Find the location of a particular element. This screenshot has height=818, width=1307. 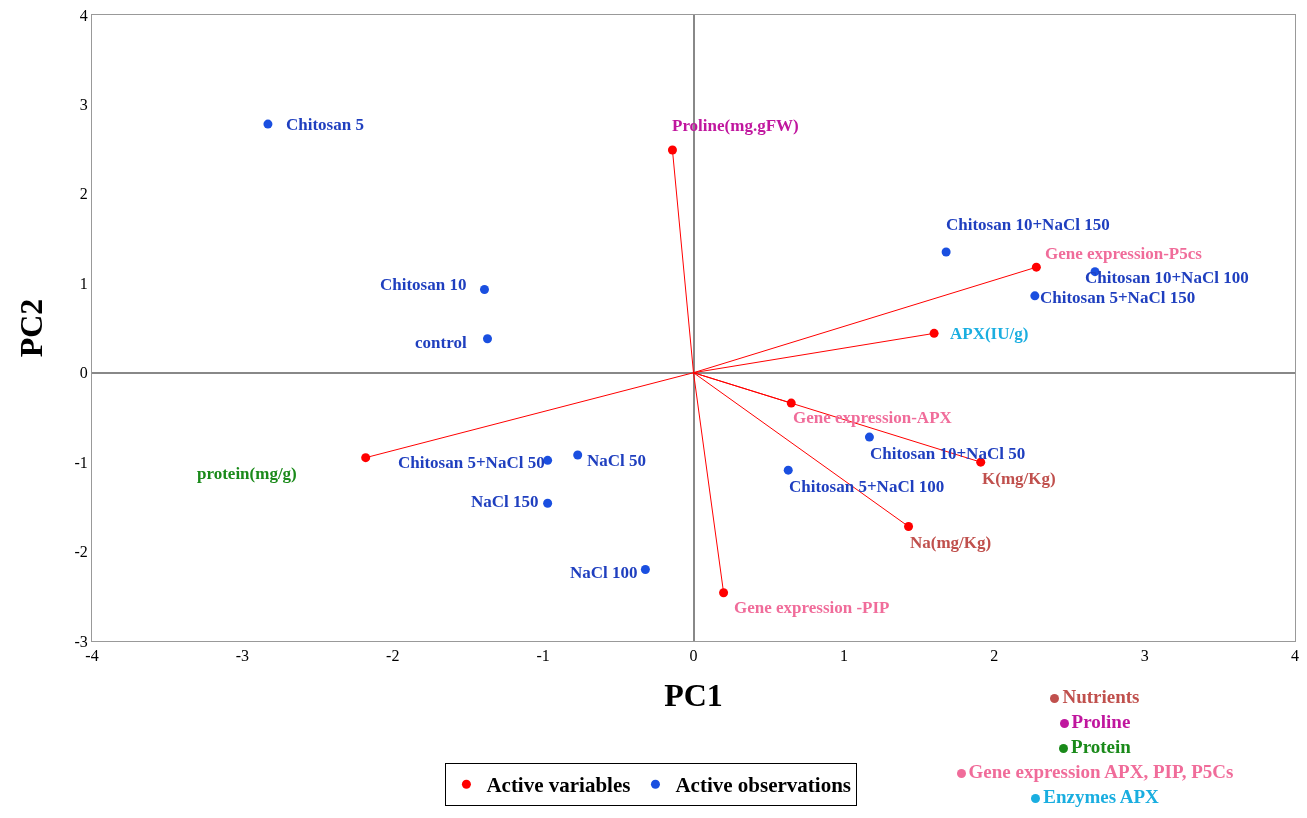

annotation: Na(mg/Kg) is located at coordinates (951, 542).